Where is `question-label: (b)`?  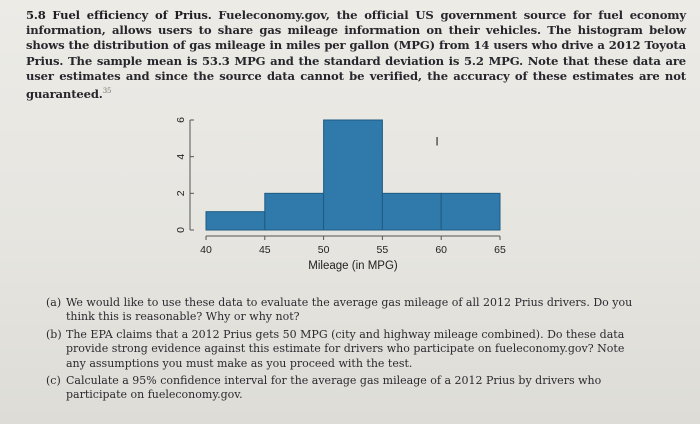
question-label: (b) is located at coordinates (54, 334).